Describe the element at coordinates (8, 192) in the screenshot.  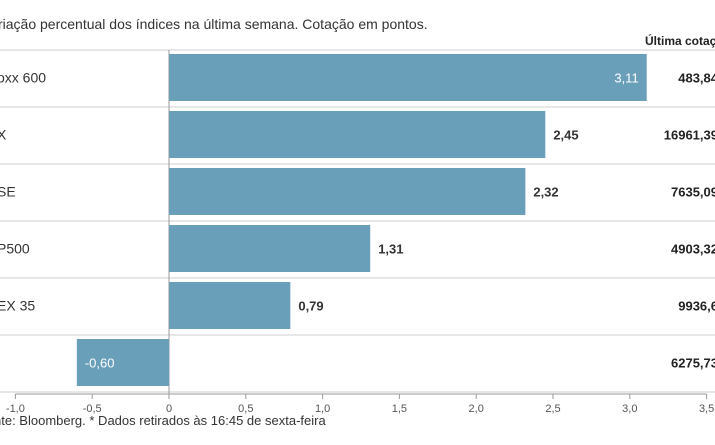
I see `category-label: SE` at that location.